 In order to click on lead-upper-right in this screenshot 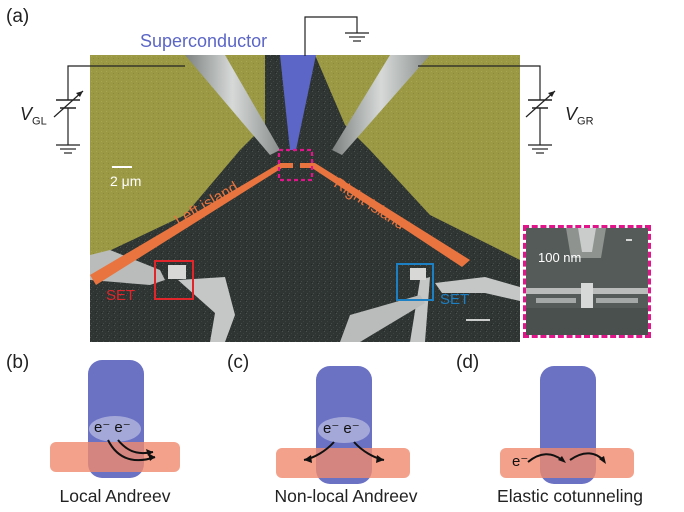, I will do `click(381, 105)`.